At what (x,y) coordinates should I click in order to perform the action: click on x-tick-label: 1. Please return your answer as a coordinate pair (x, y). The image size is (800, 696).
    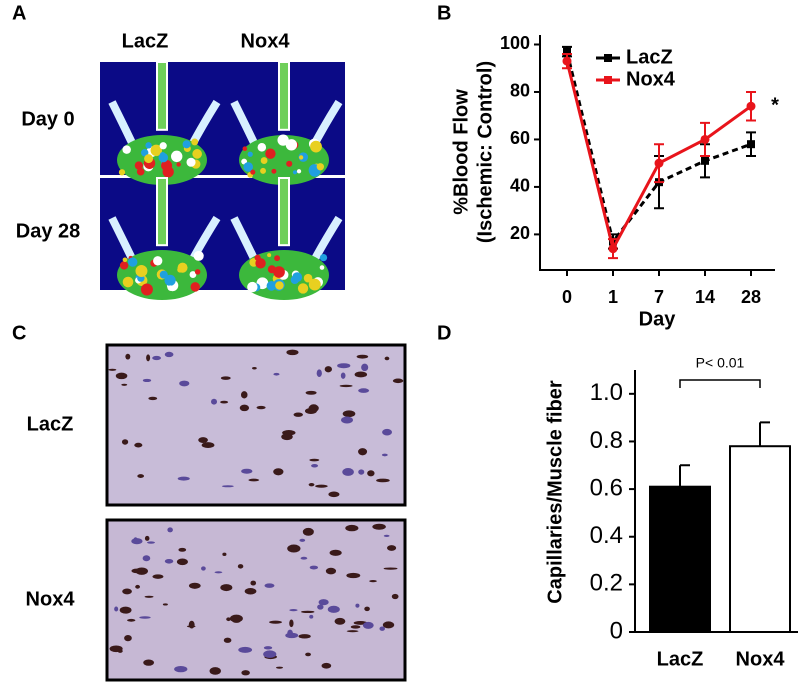
    Looking at the image, I should click on (613, 297).